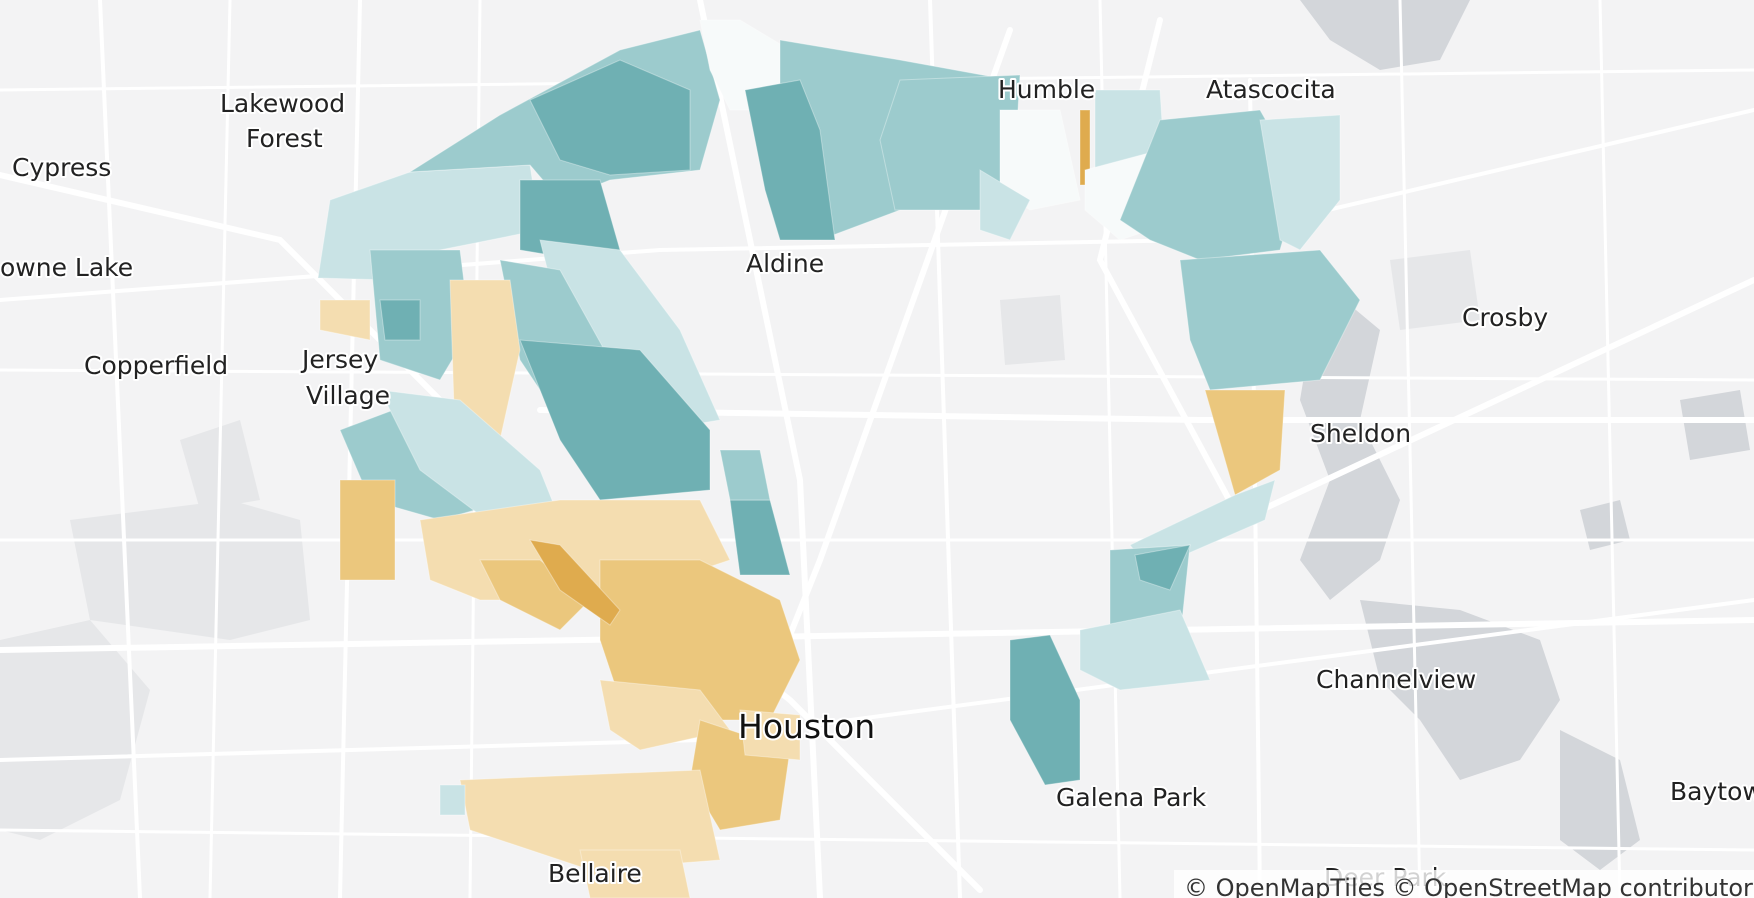 This screenshot has height=898, width=1754. I want to click on place-label: Atascocita, so click(1271, 89).